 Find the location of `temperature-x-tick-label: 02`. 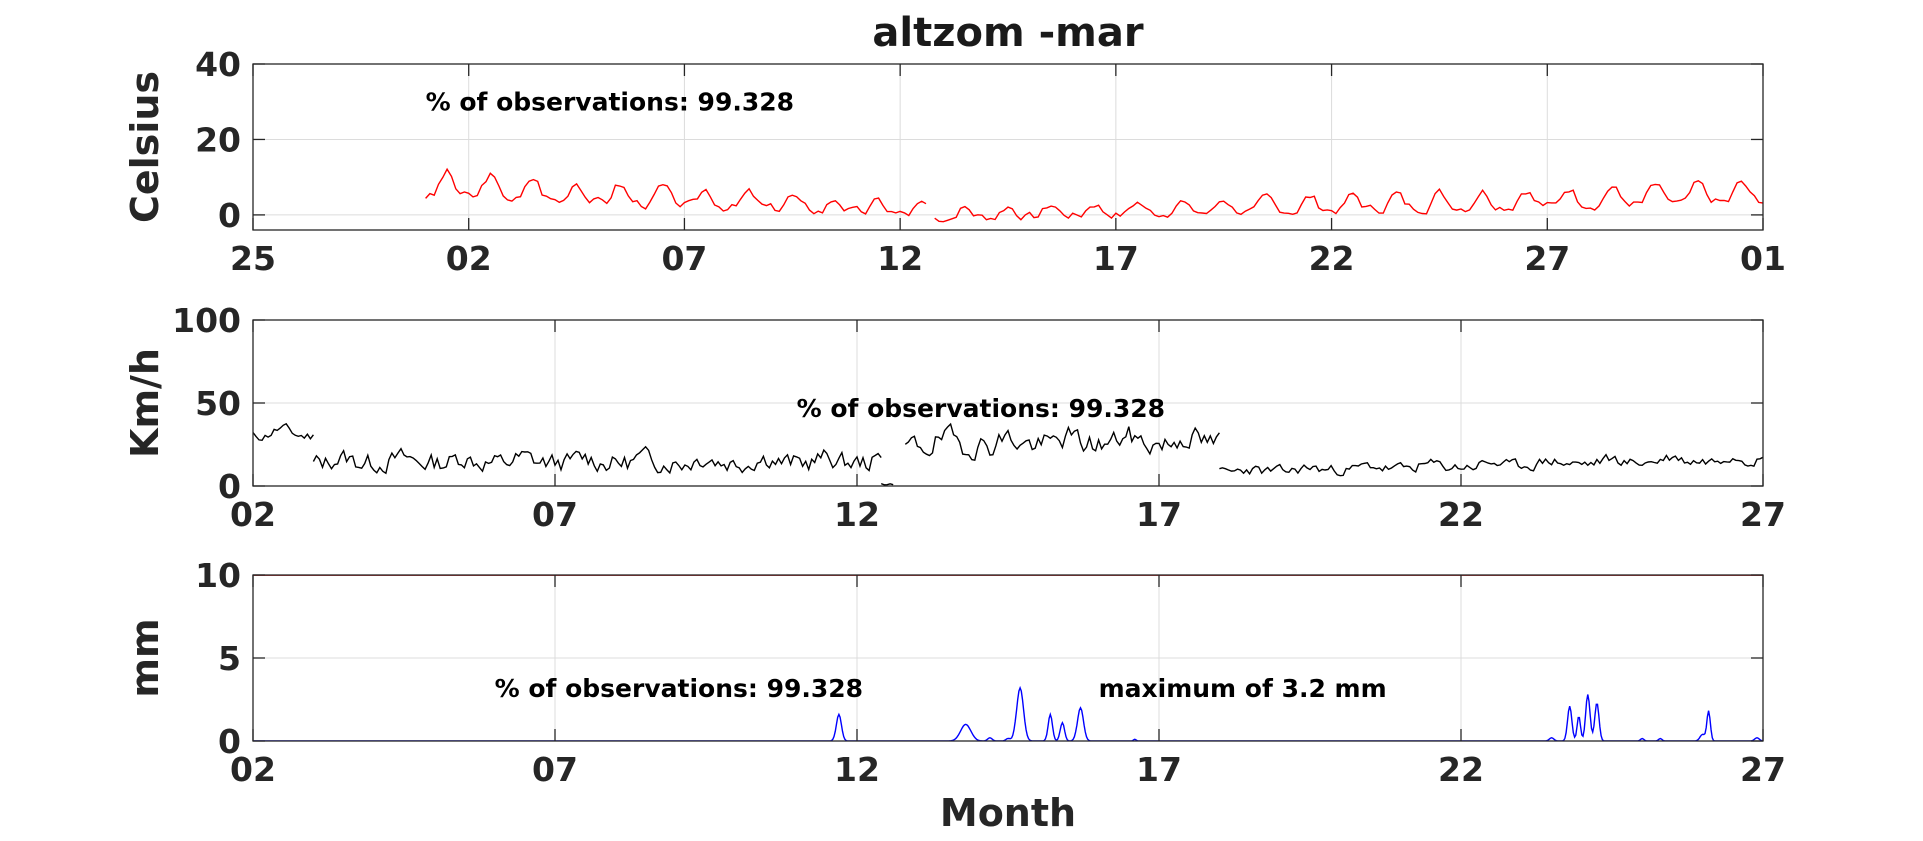

temperature-x-tick-label: 02 is located at coordinates (469, 258).